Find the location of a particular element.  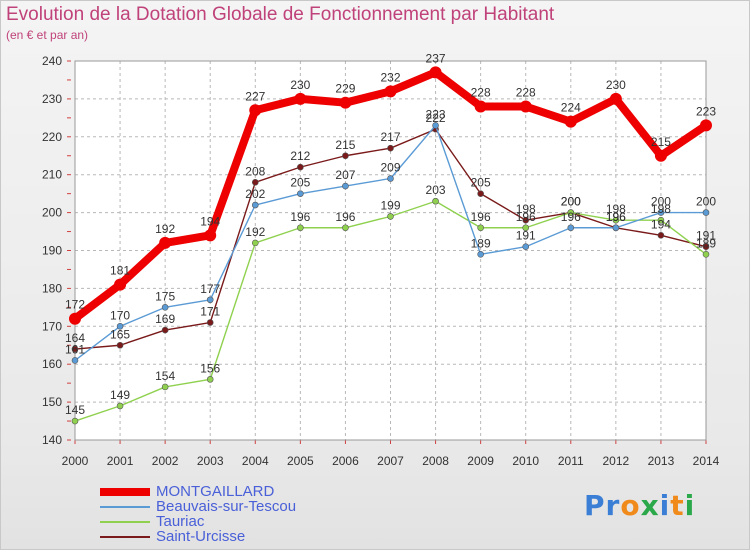

x-tick-label: 2002 is located at coordinates (165, 461).